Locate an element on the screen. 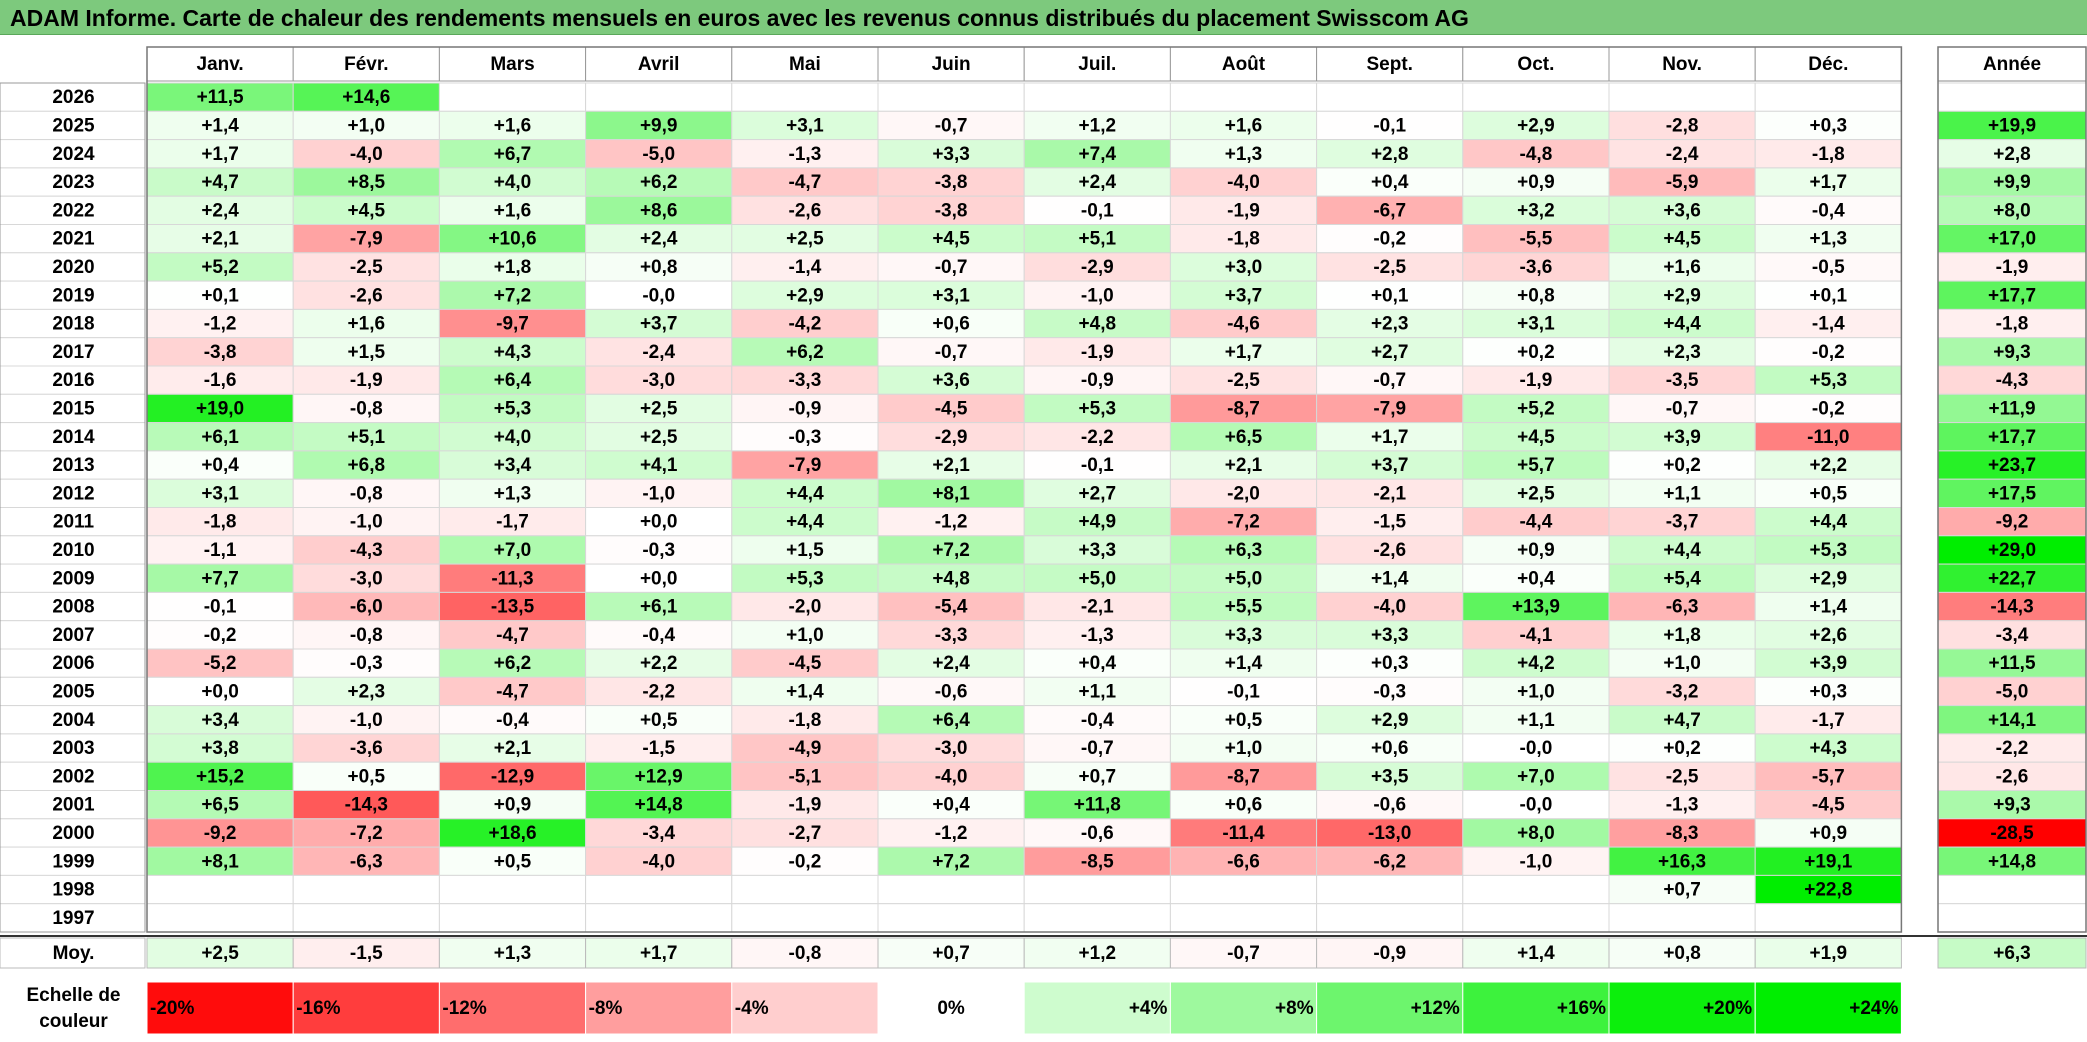 The width and height of the screenshot is (2087, 1042). heat-cell-value: +1,0 is located at coordinates (1682, 663).